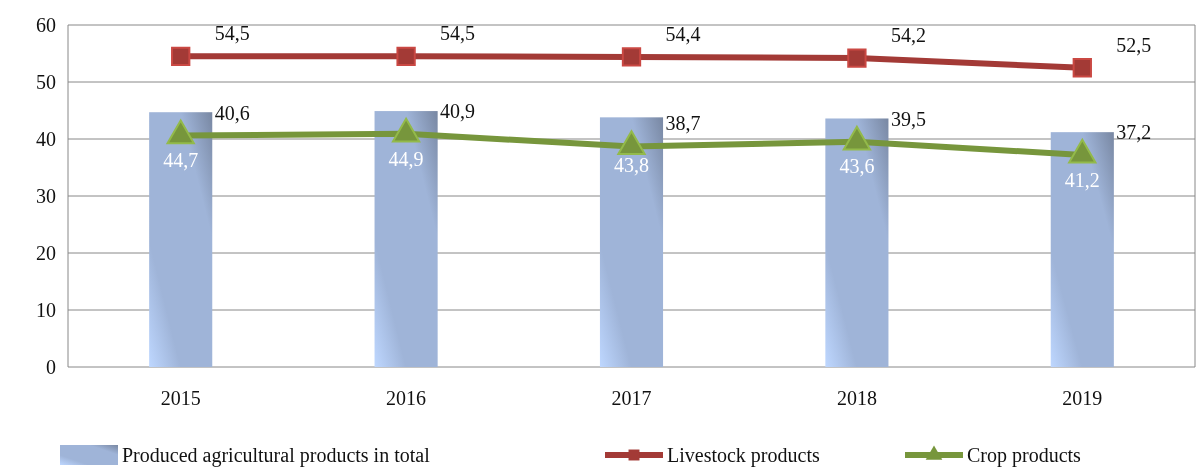 The width and height of the screenshot is (1203, 469). I want to click on legend-label: Livestock products, so click(743, 455).